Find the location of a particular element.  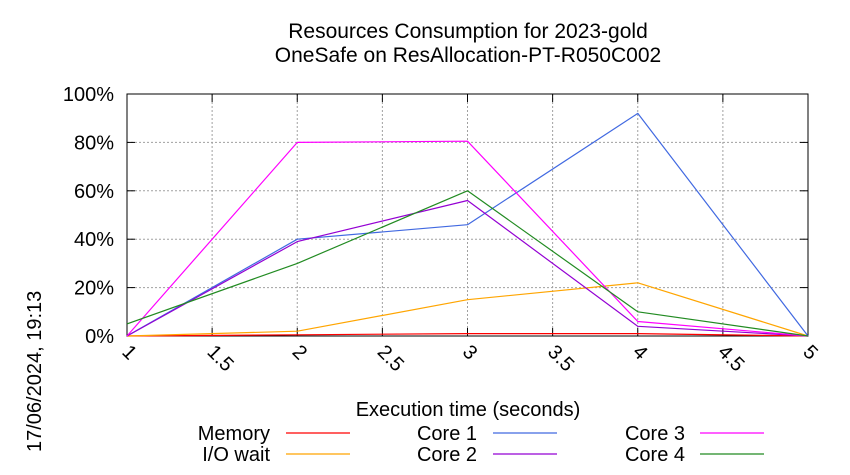

x-tick-label: 1 is located at coordinates (128, 352).